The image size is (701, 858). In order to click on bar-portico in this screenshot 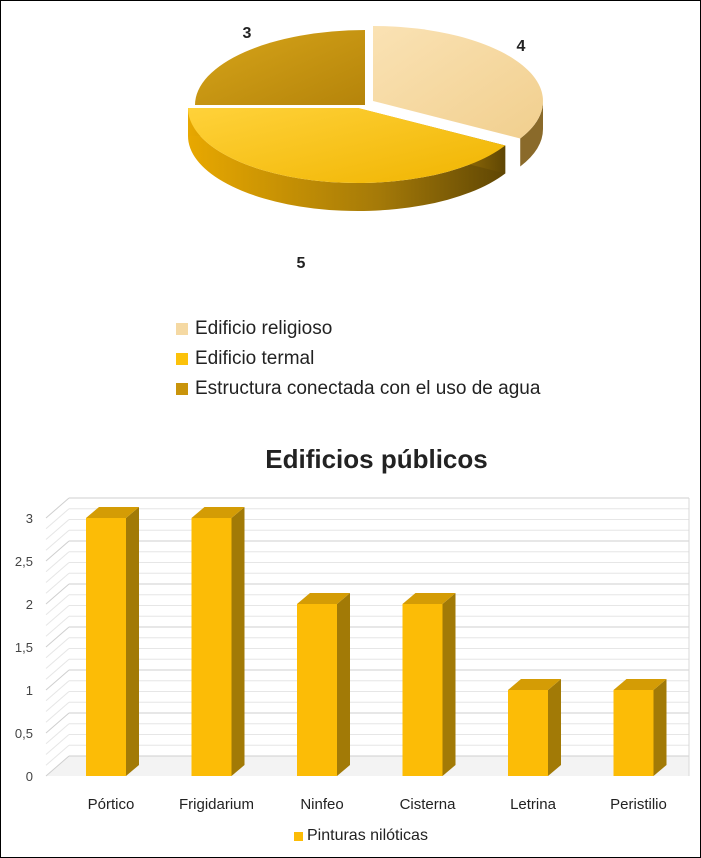, I will do `click(112, 641)`.